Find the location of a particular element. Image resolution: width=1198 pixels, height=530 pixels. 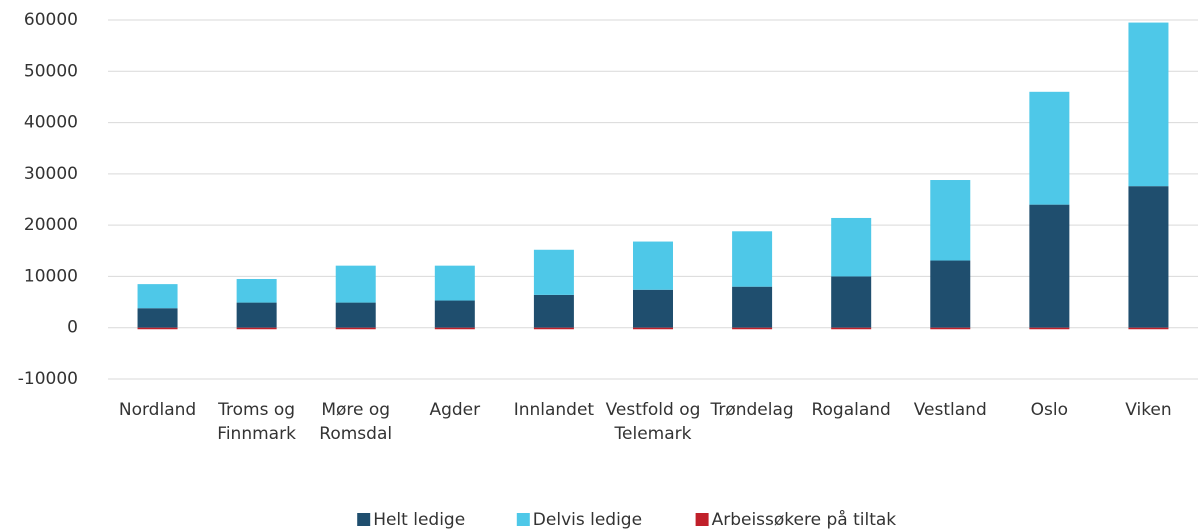

legend-label: Arbeissøkere på tiltak is located at coordinates (804, 519).